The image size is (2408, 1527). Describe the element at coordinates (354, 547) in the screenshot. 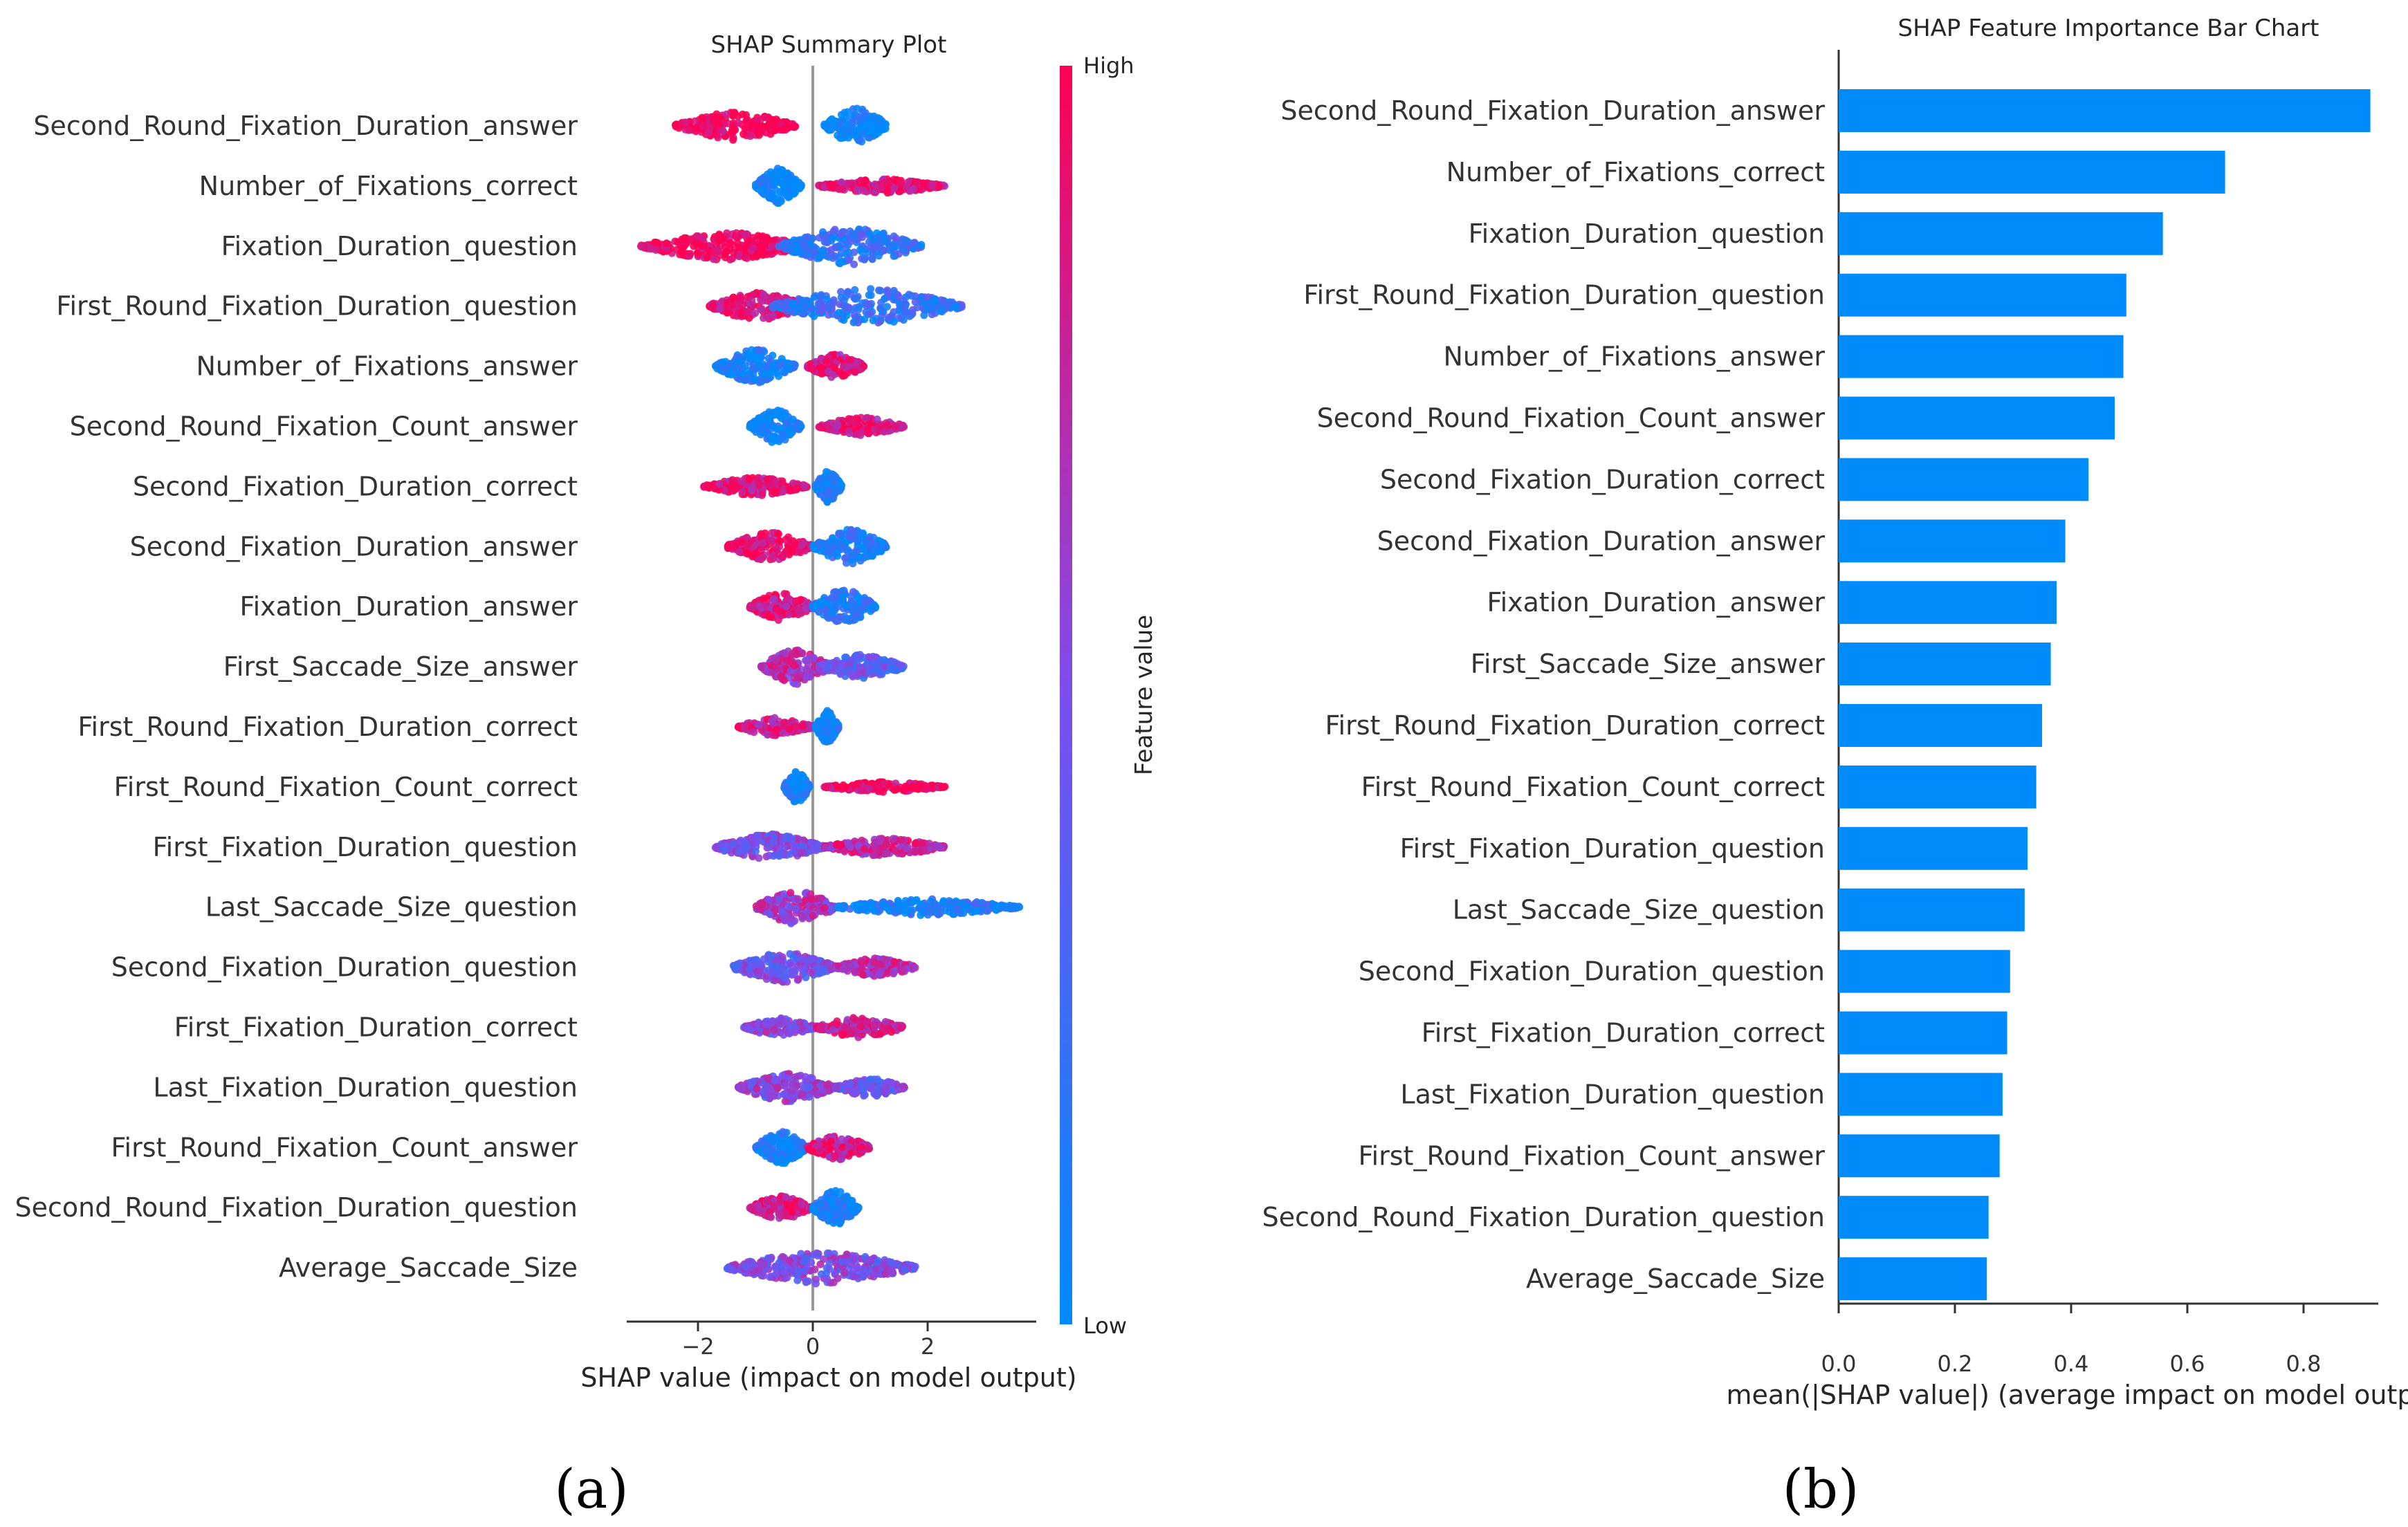

I see `summary-feature-label: Second_Fixation_Duration_answer` at that location.